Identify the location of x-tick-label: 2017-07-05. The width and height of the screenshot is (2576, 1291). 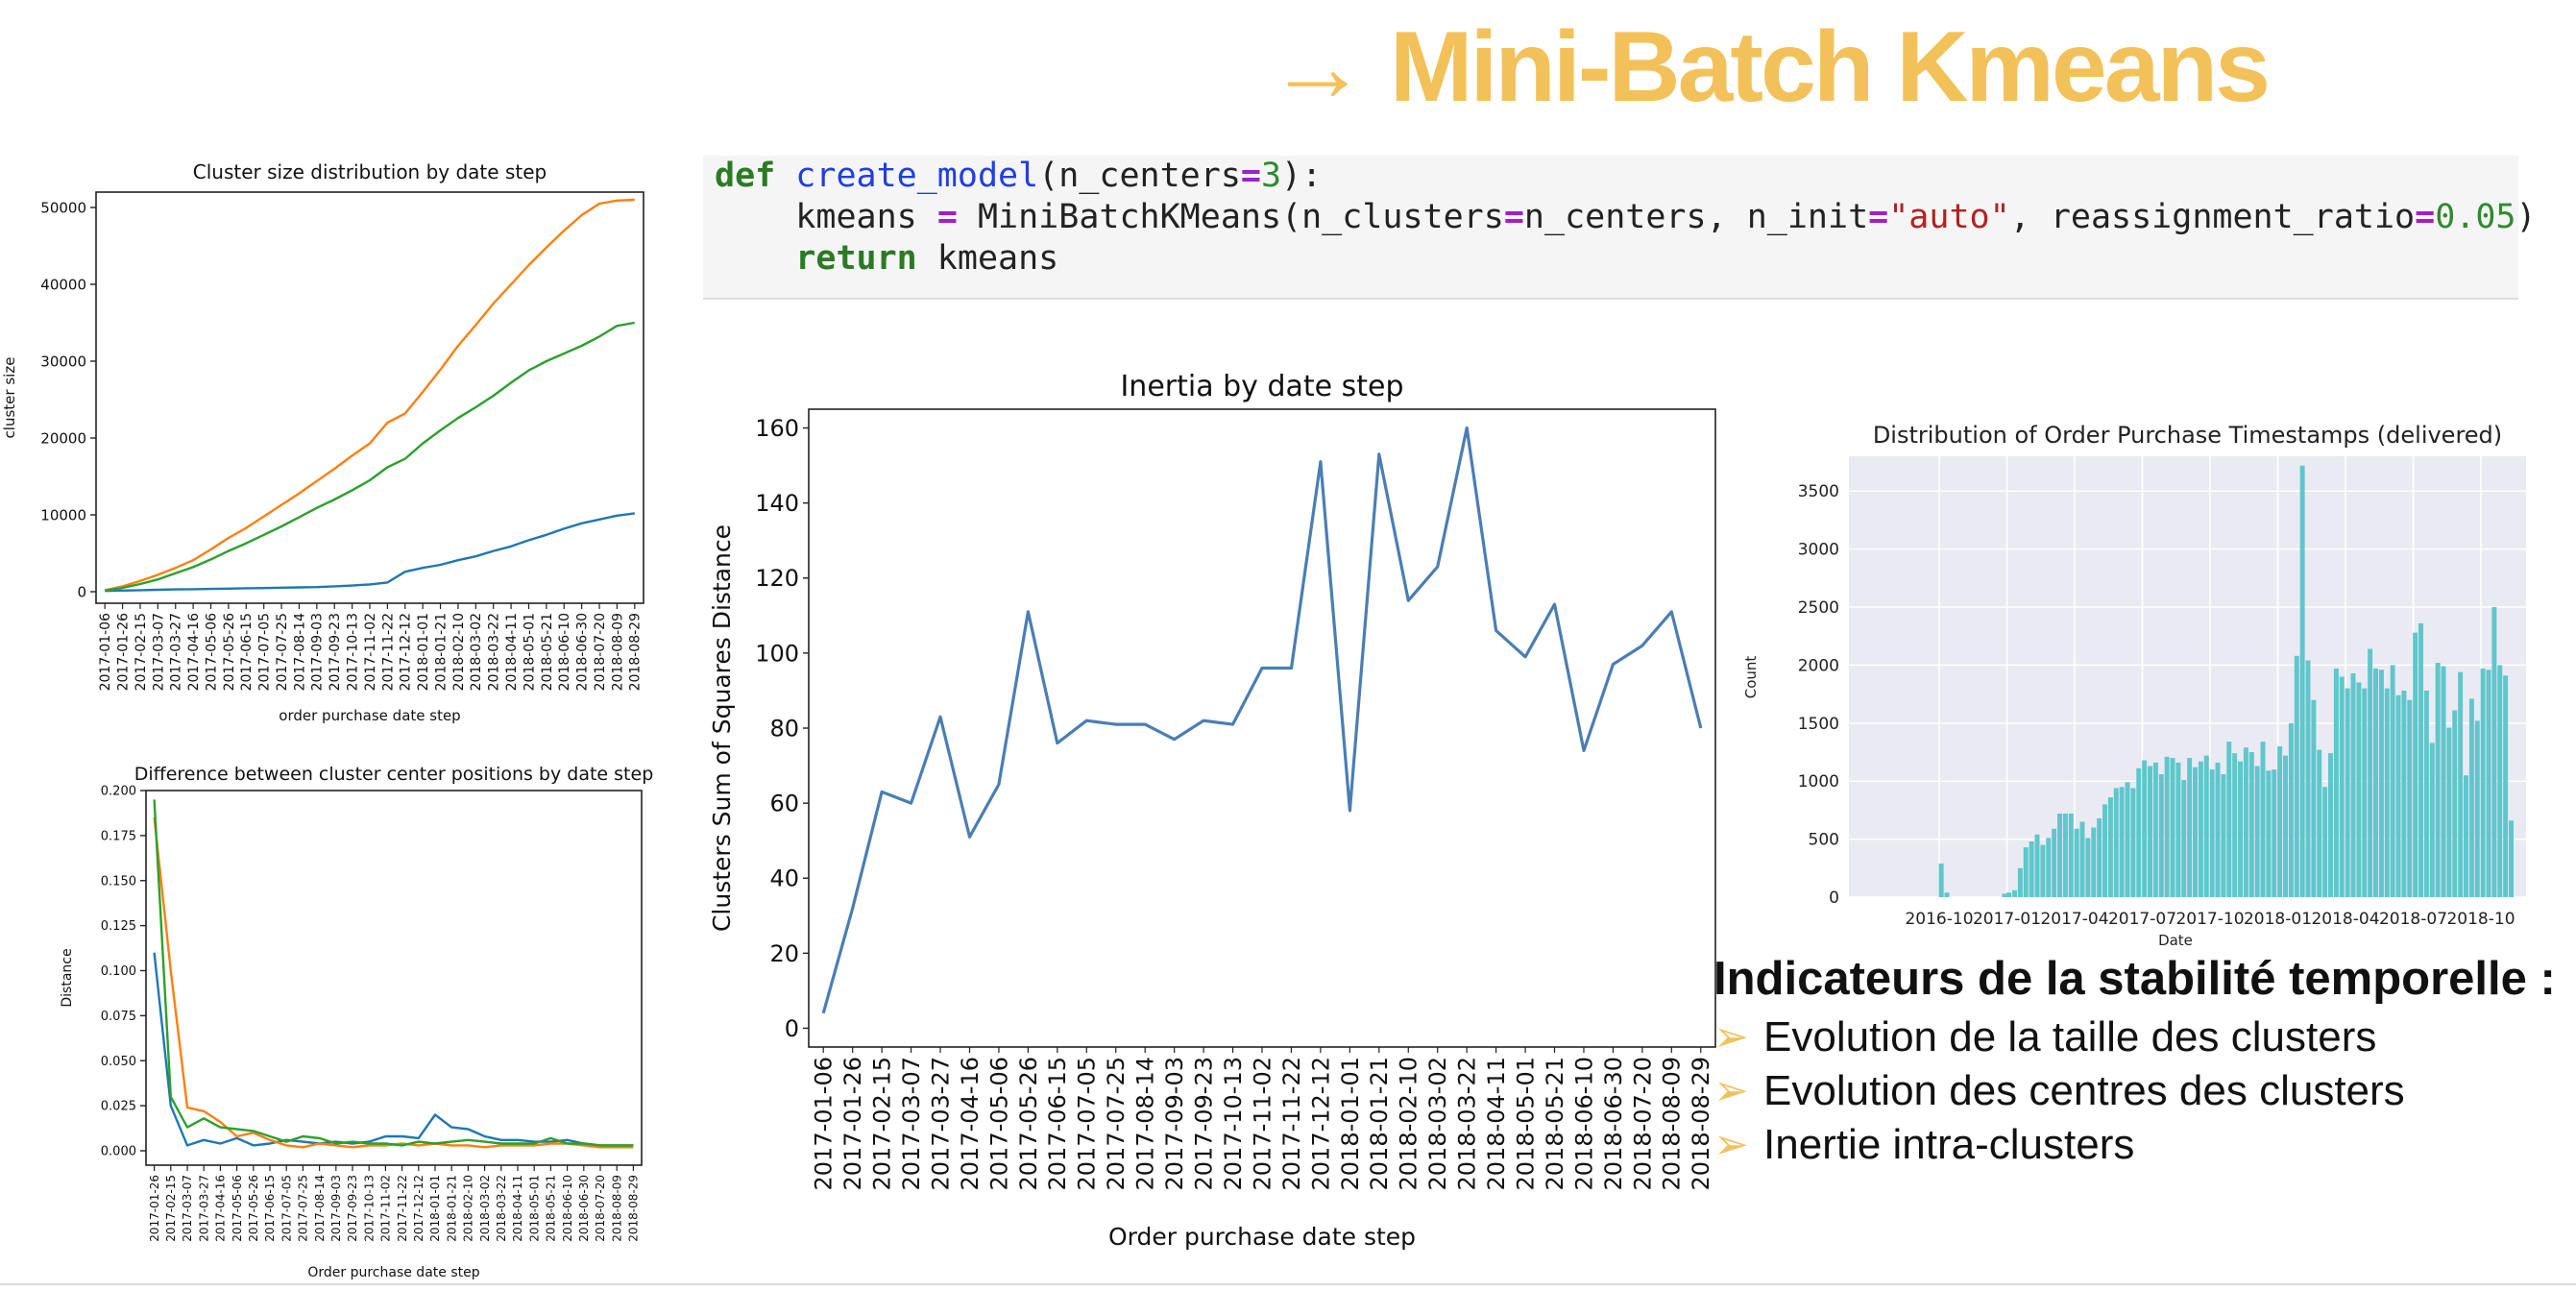
(1087, 1123).